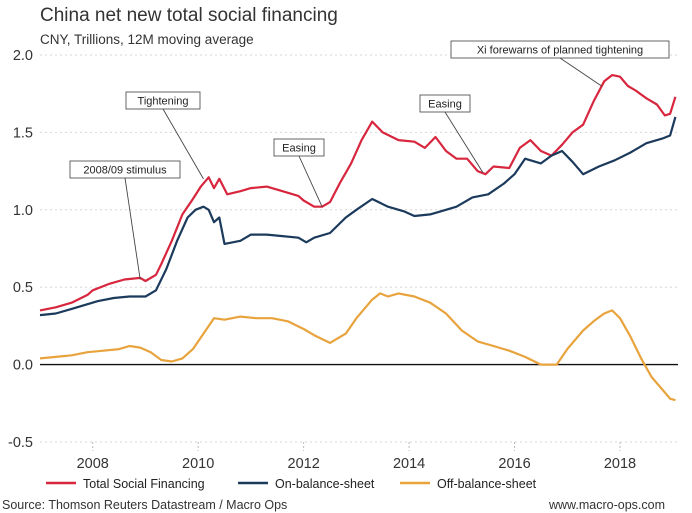 This screenshot has width=692, height=513. What do you see at coordinates (514, 464) in the screenshot?
I see `x-tick-label: 2016` at bounding box center [514, 464].